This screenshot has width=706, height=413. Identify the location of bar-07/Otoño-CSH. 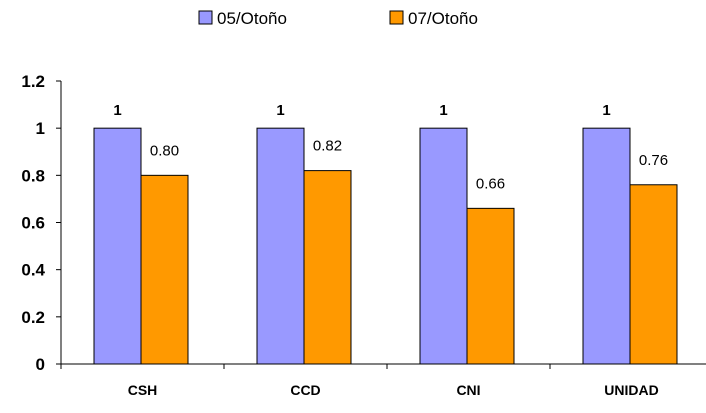
(164, 269).